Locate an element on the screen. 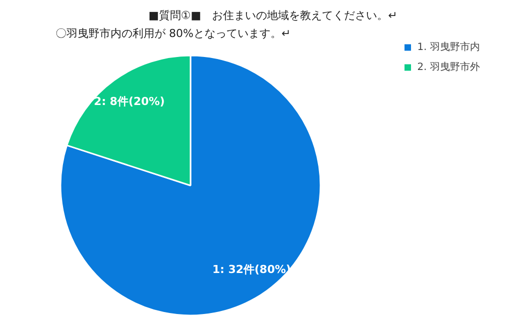 The image size is (520, 320). legend-label: 2. 羽曳野市外 is located at coordinates (448, 67).